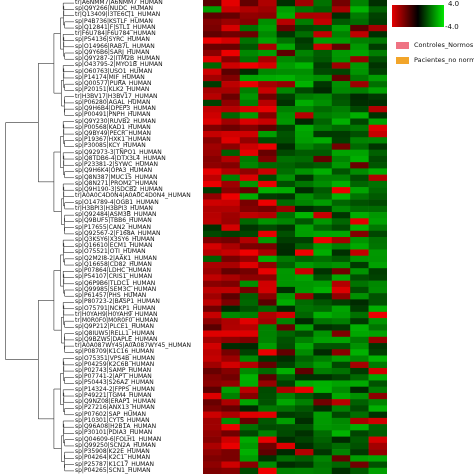 This screenshot has width=474, height=474. What do you see at coordinates (119, 65) in the screenshot?
I see `row-label: sp|O43795-2|MYO1B_HUMAN` at bounding box center [119, 65].